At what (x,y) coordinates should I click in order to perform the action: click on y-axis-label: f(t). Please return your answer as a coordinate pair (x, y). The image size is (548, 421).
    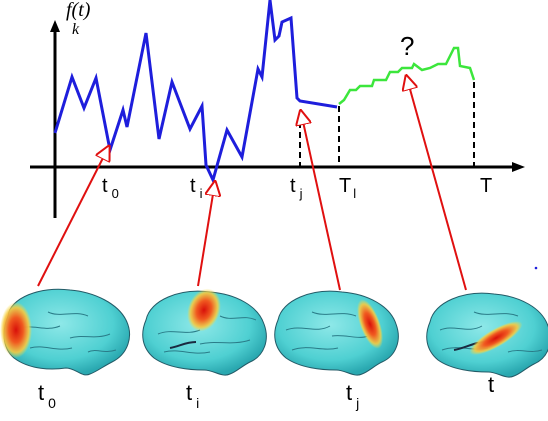
    Looking at the image, I should click on (78, 10).